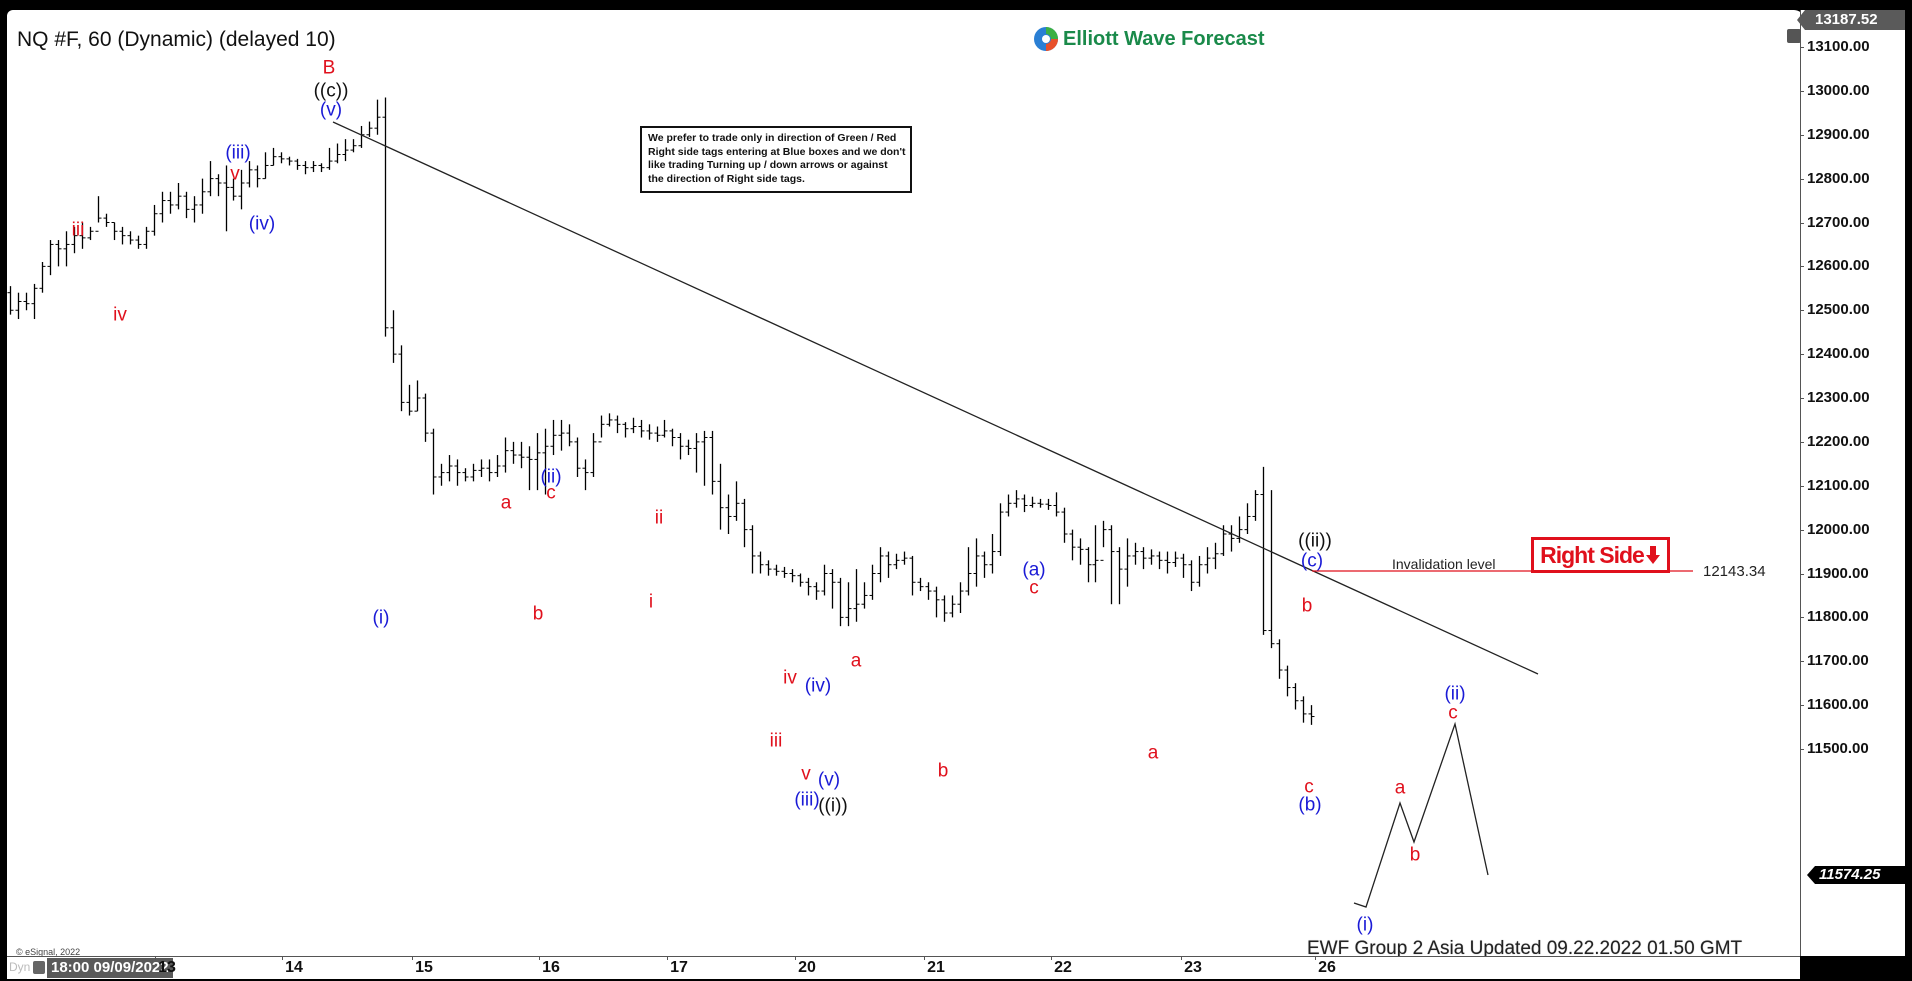  What do you see at coordinates (1838, 617) in the screenshot?
I see `price-tick-label: 11800.00` at bounding box center [1838, 617].